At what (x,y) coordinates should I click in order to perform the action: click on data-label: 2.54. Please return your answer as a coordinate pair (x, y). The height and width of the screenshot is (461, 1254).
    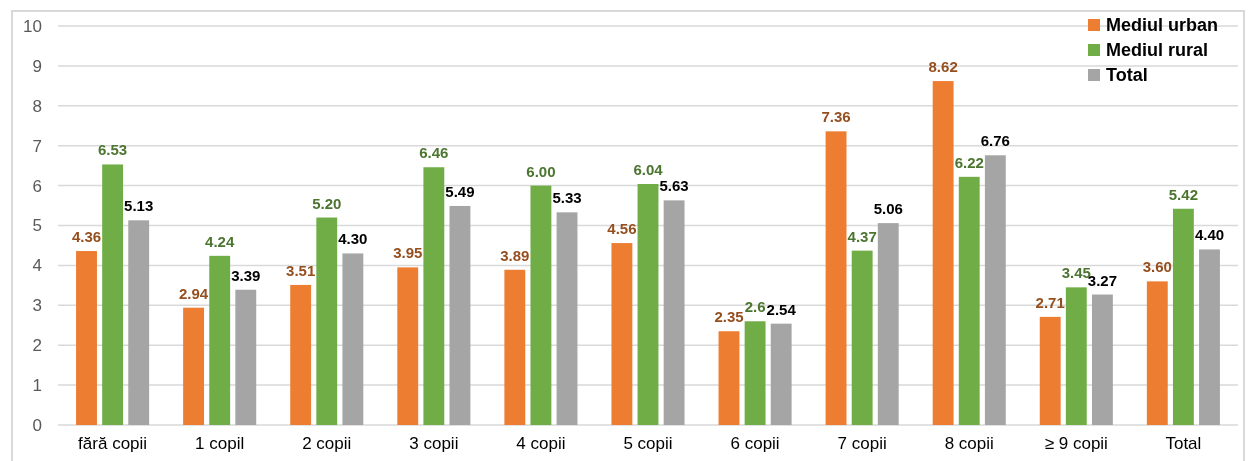
    Looking at the image, I should click on (781, 309).